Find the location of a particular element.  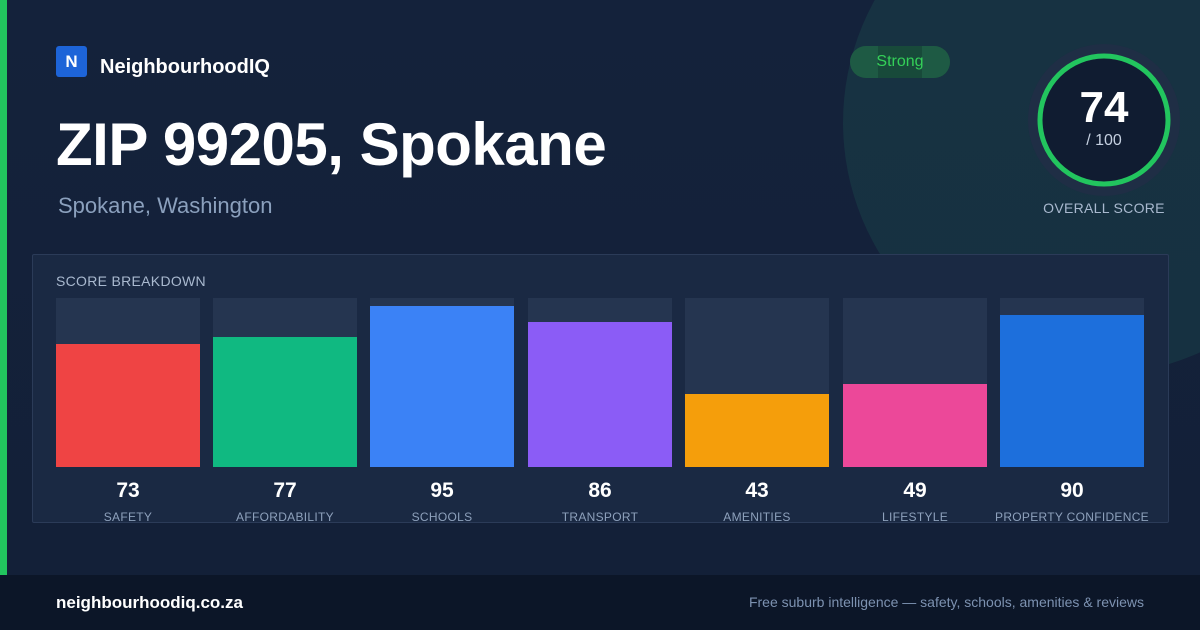

breakdown-title: SCORE BREAKDOWN is located at coordinates (131, 281).